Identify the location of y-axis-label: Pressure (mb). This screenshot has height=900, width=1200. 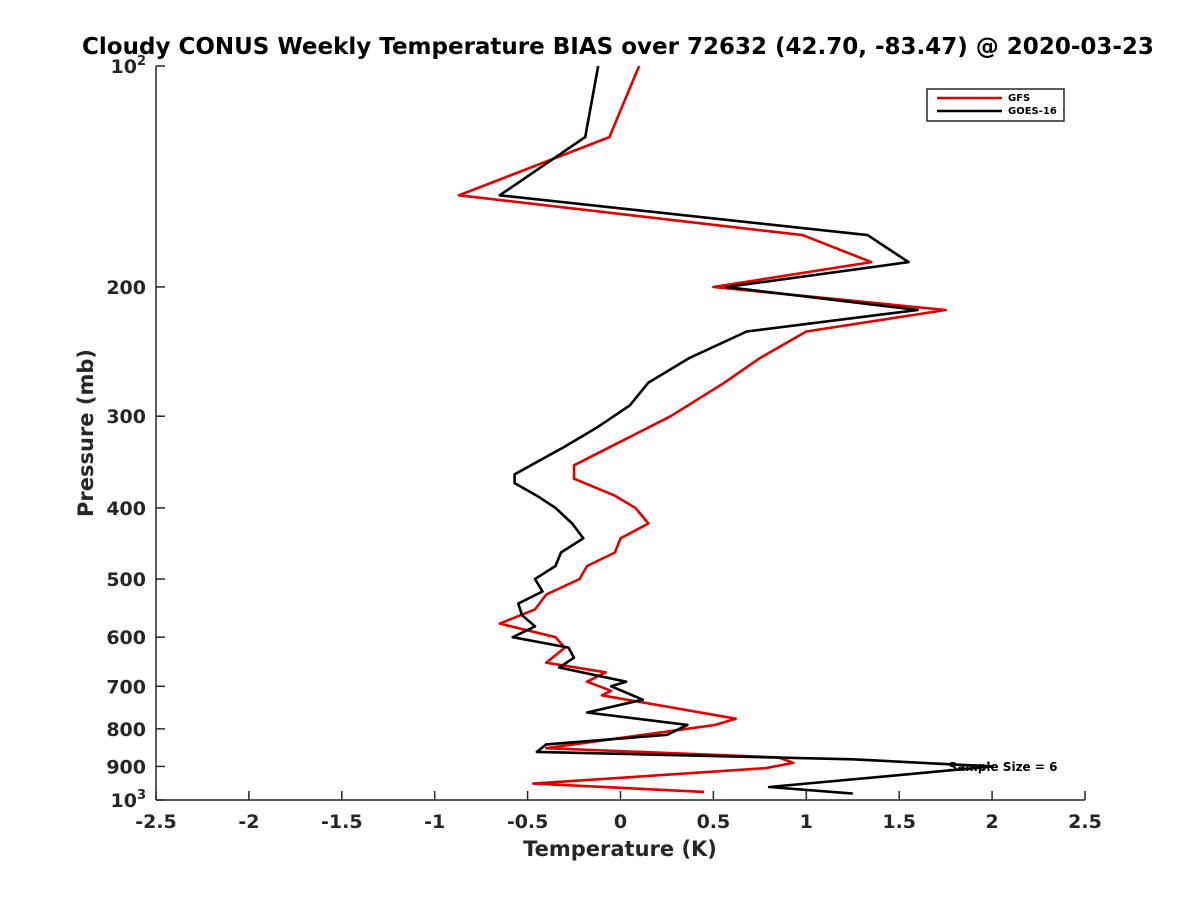
(86, 433).